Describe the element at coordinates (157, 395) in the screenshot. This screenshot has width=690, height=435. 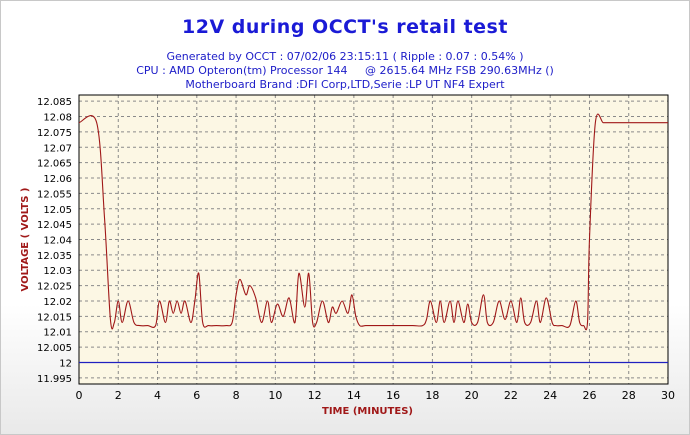
I see `x-tick-label: 4` at that location.